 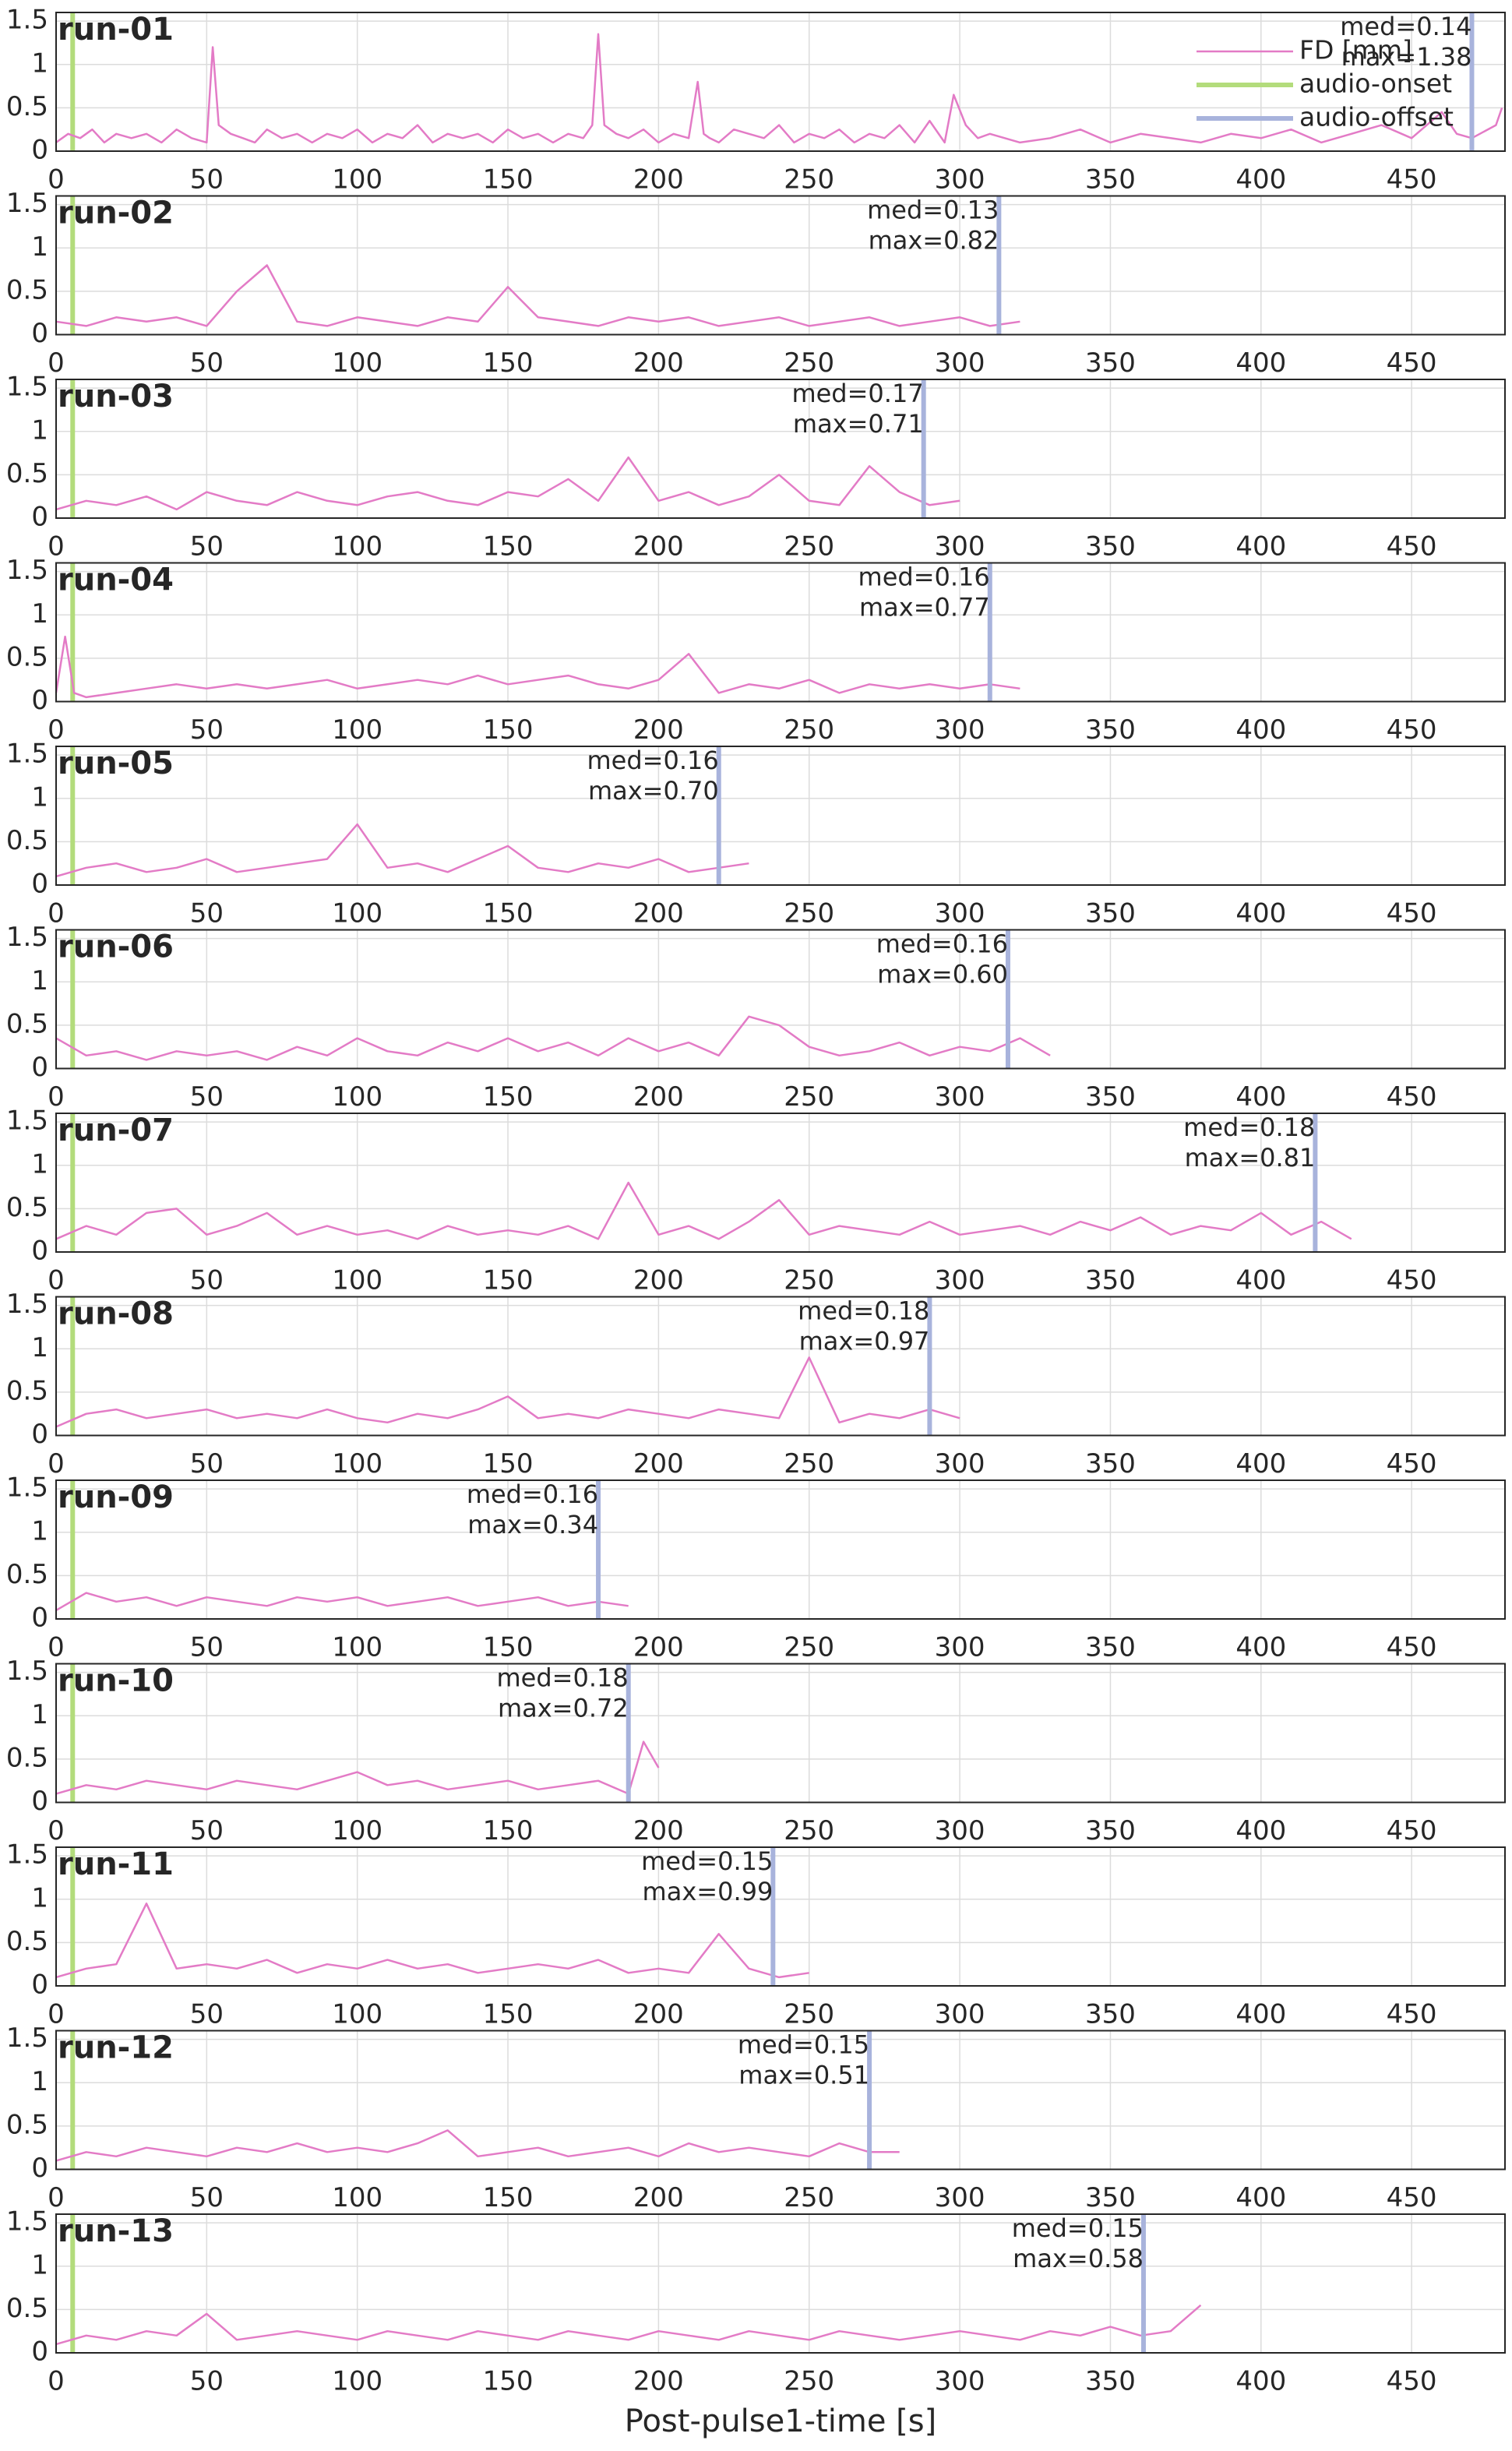 I want to click on annotation: max=0.77, so click(x=925, y=607).